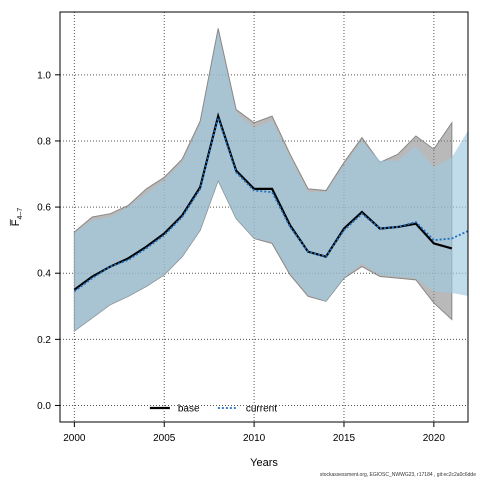  Describe the element at coordinates (74, 438) in the screenshot. I see `x-tick-label: 2000` at that location.